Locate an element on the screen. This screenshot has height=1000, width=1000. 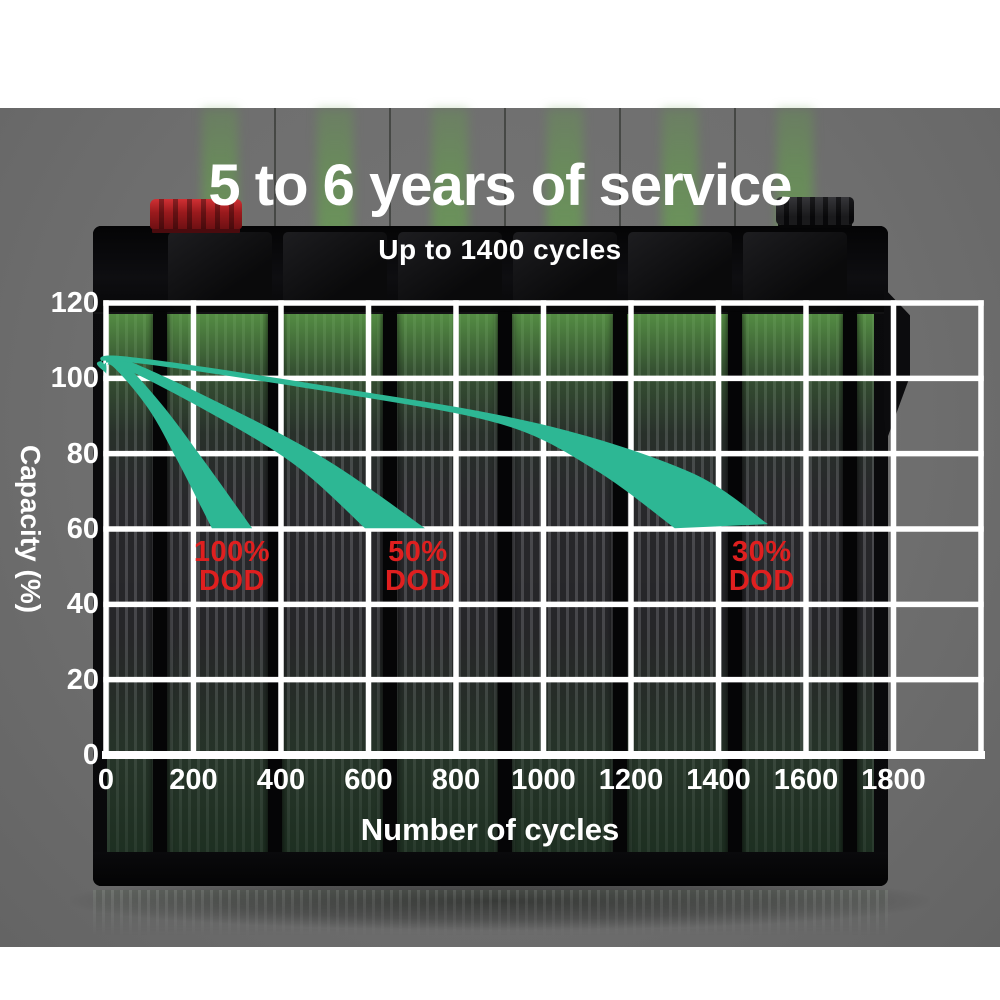
y-tick-label: 0 is located at coordinates (90, 755).